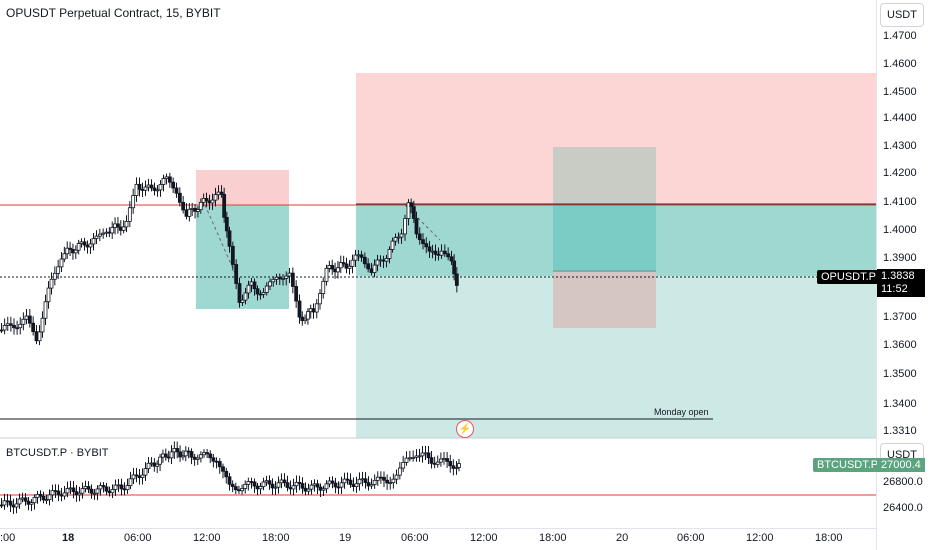  I want to click on price-tick: 1.3900, so click(900, 258).